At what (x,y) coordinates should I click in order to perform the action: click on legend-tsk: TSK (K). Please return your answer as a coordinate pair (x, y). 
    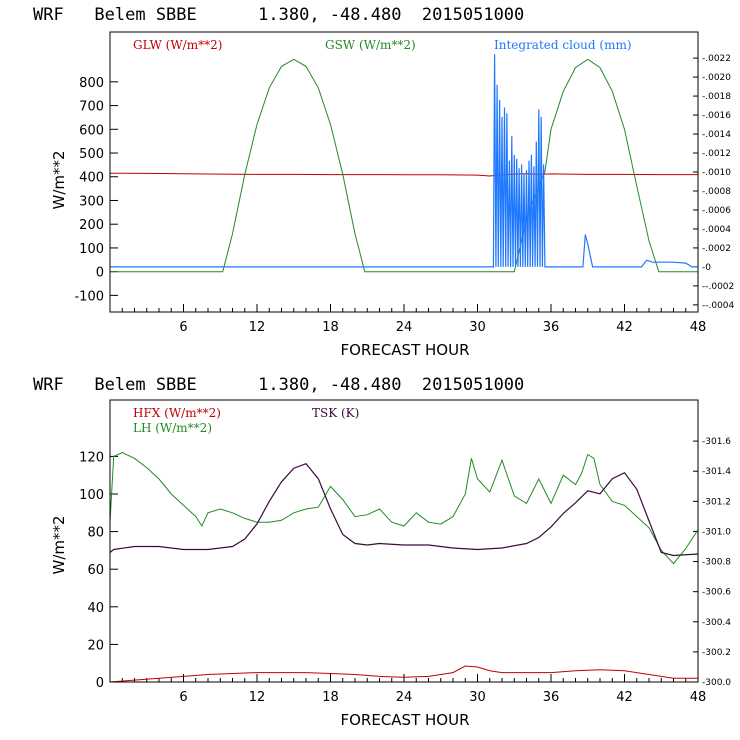
    Looking at the image, I should click on (335, 413).